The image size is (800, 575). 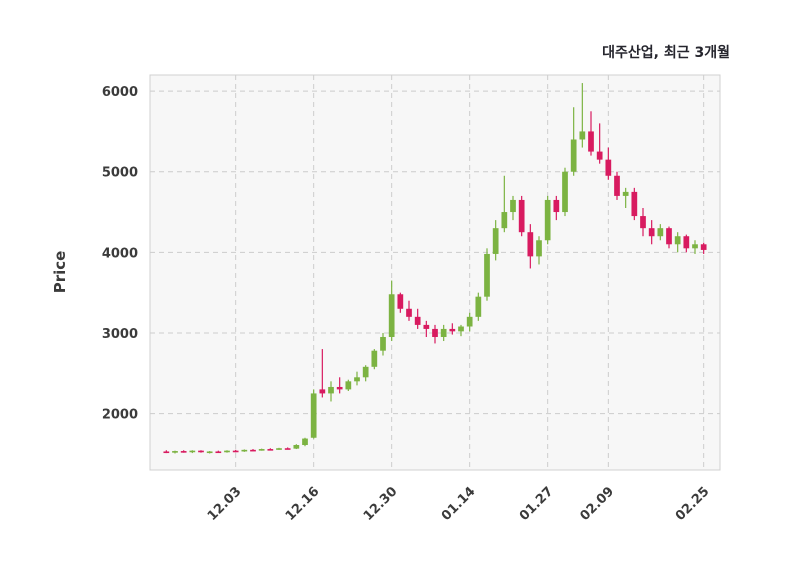 I want to click on y-tick-label: 3000, so click(x=120, y=334).